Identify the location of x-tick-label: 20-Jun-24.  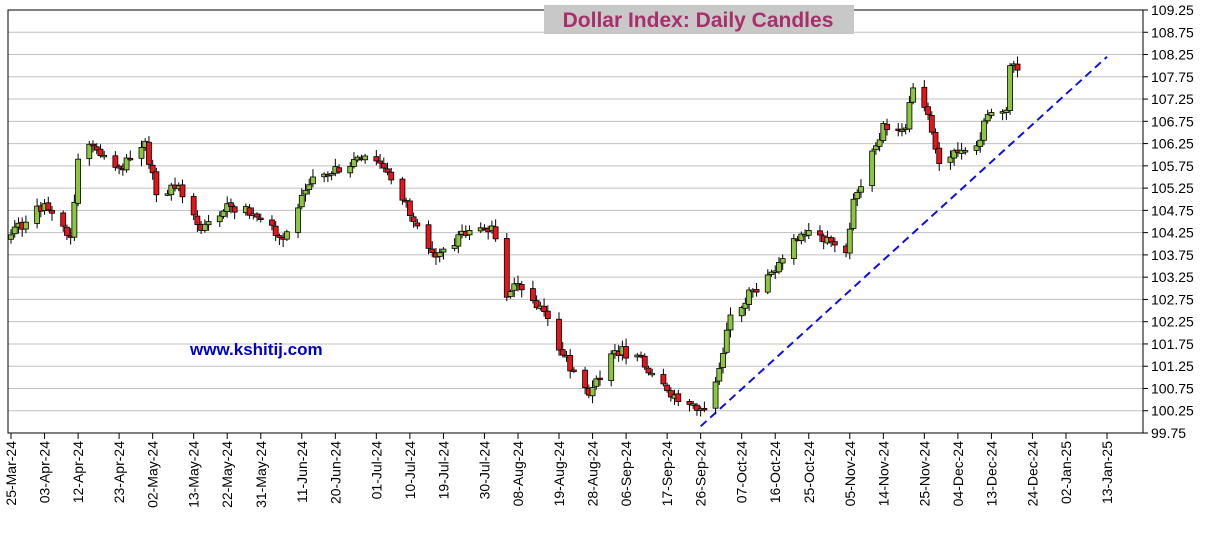
(335, 472).